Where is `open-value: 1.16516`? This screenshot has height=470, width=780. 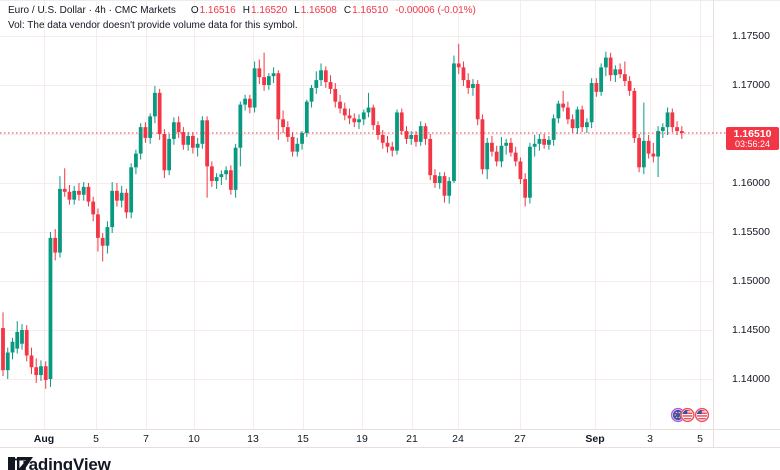 open-value: 1.16516 is located at coordinates (217, 10).